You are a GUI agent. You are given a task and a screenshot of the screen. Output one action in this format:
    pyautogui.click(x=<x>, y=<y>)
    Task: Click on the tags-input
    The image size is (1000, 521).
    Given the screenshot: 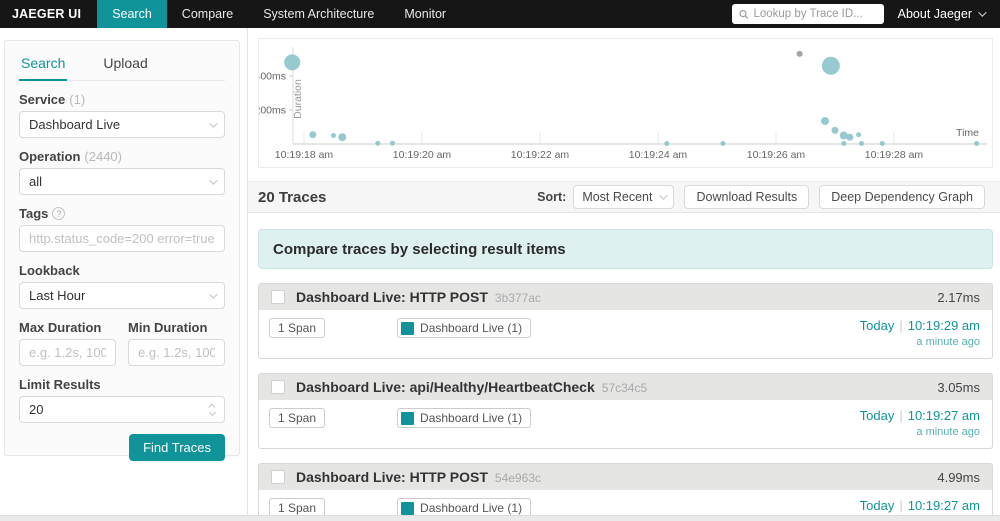 What is the action you would take?
    pyautogui.click(x=122, y=238)
    